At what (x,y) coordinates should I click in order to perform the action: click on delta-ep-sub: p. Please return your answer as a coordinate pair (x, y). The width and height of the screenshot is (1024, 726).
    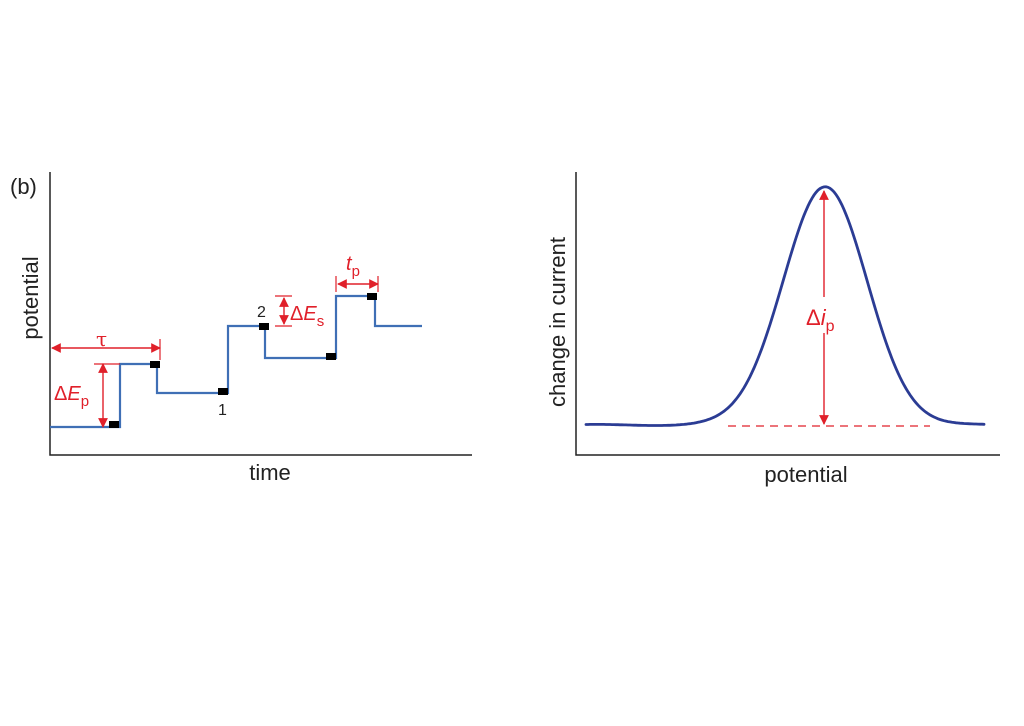
    Looking at the image, I should click on (85, 401).